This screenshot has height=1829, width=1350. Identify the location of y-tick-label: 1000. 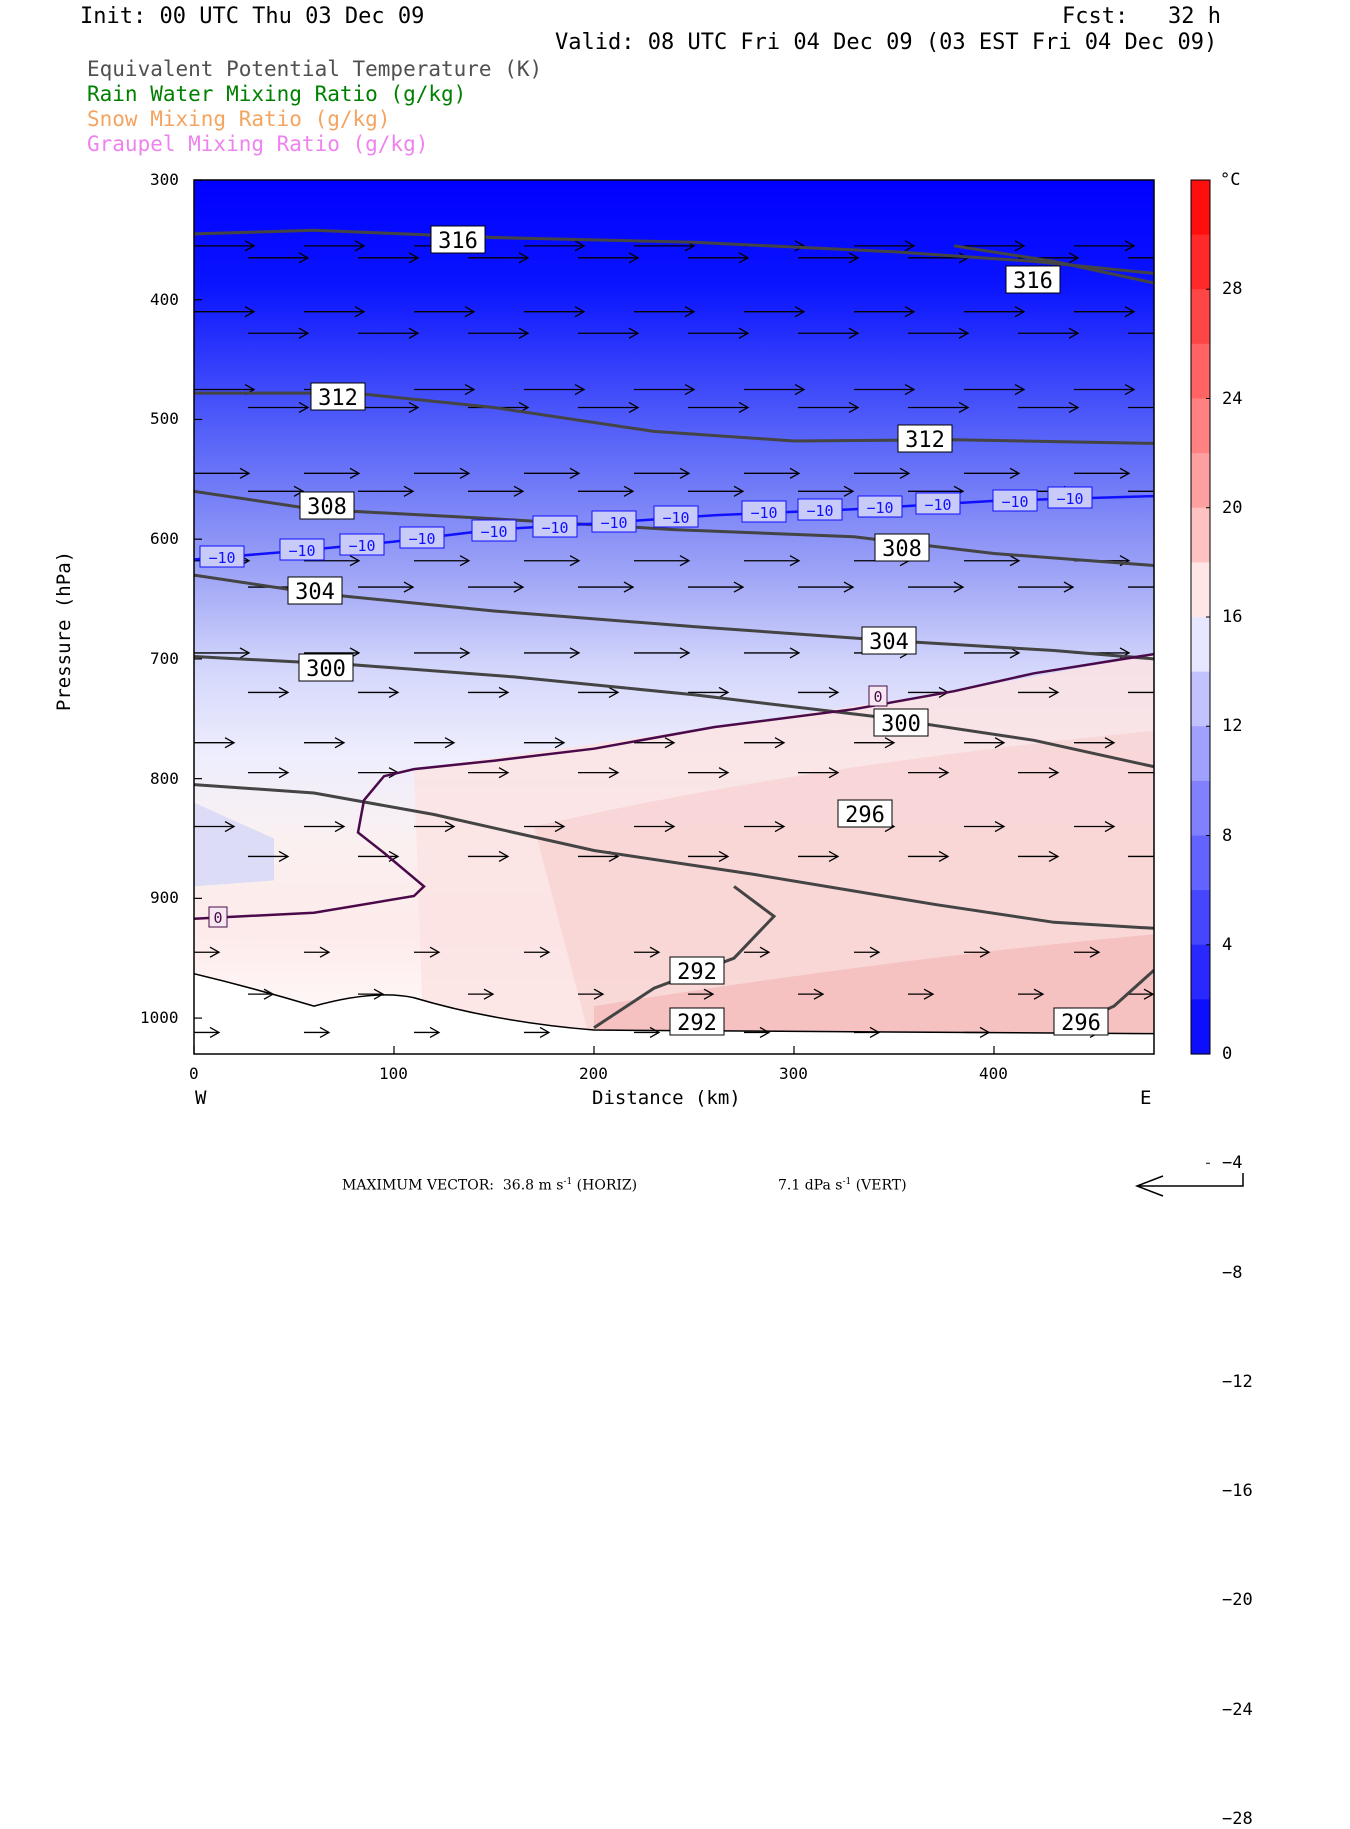
(159, 1018).